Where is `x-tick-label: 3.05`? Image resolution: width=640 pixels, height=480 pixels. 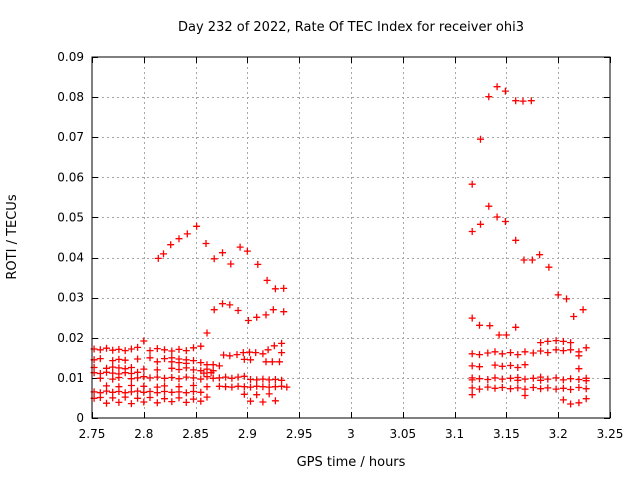
x-tick-label: 3.05 is located at coordinates (402, 434).